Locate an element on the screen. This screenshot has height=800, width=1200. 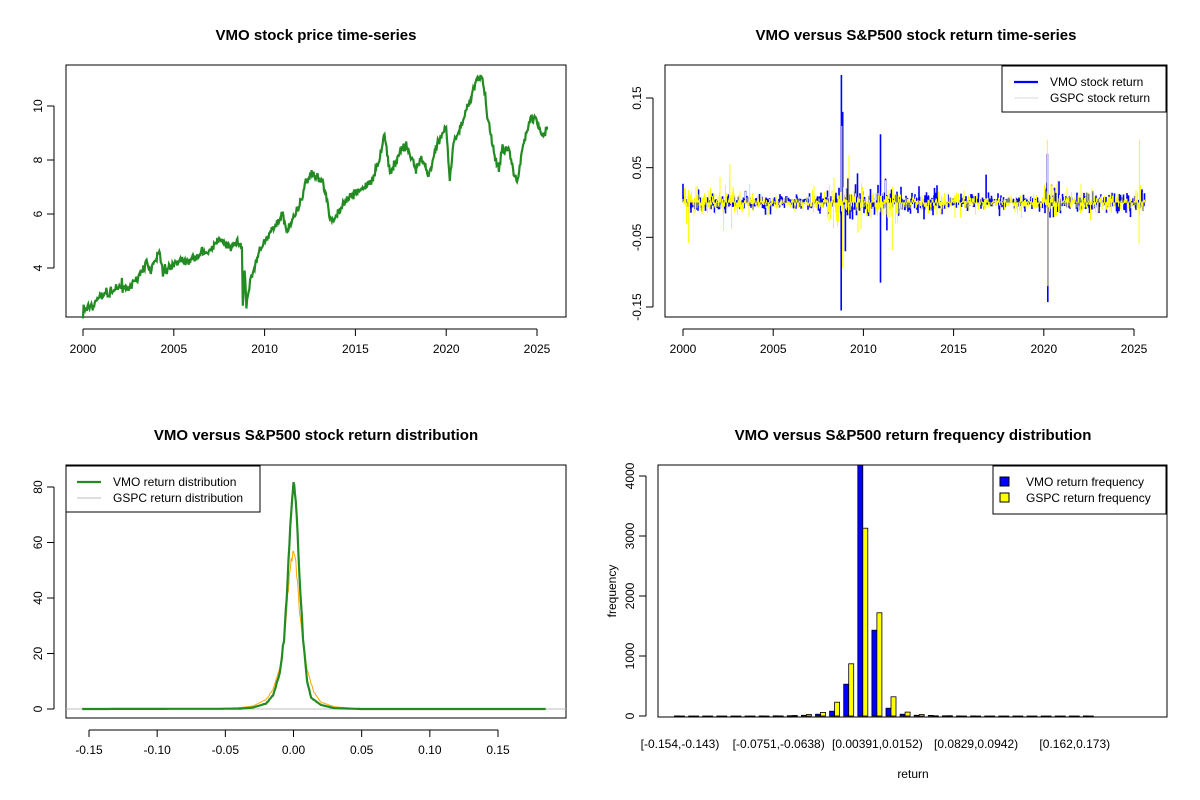
y-tick-label: 0.15 is located at coordinates (637, 98).